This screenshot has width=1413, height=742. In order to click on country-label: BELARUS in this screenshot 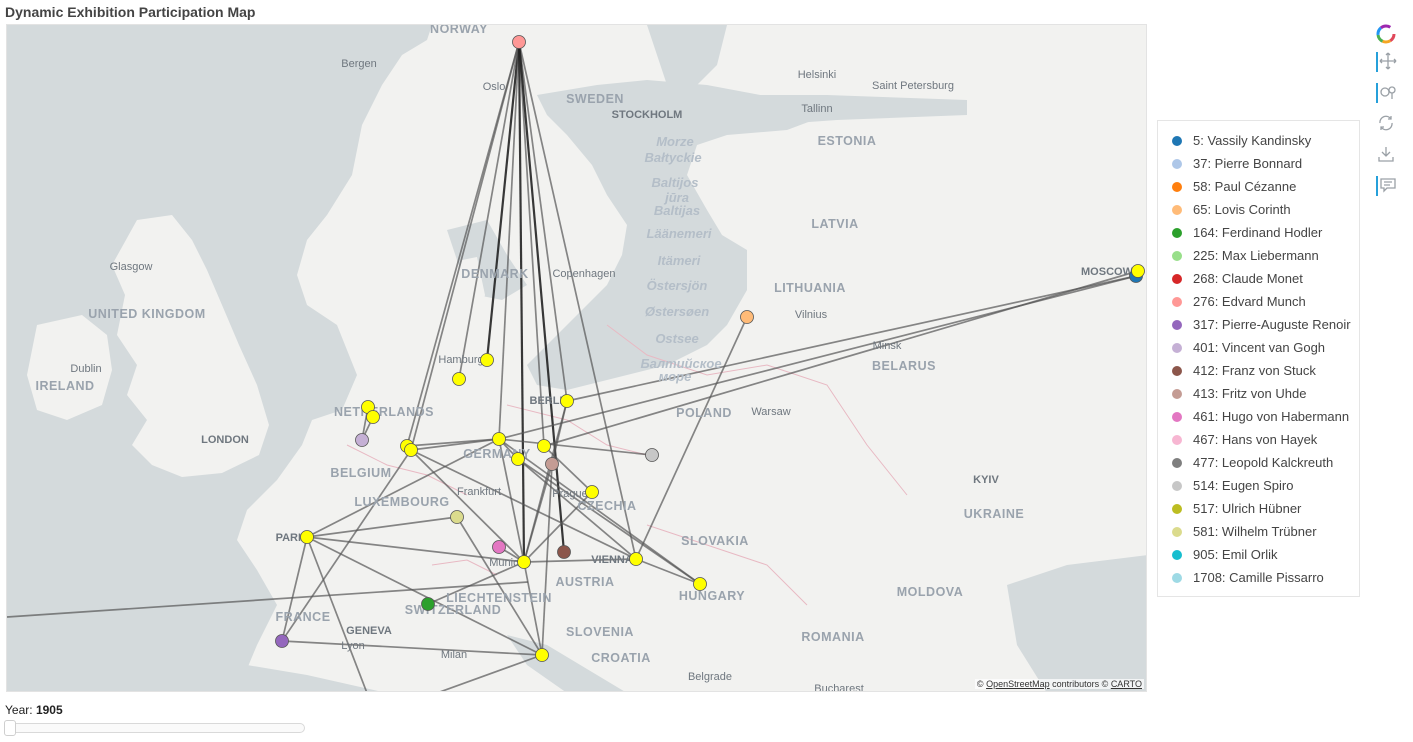, I will do `click(904, 366)`.